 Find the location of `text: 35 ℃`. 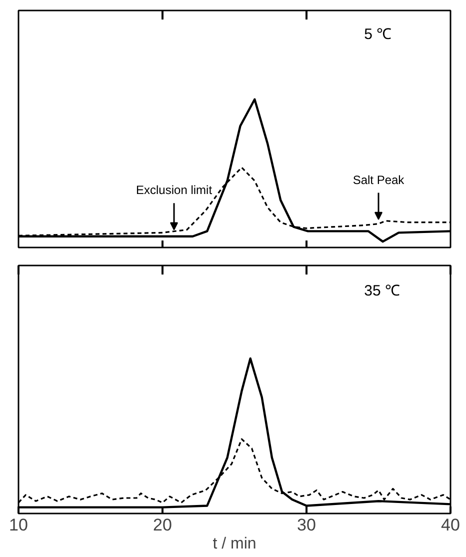

text: 35 ℃ is located at coordinates (382, 291).